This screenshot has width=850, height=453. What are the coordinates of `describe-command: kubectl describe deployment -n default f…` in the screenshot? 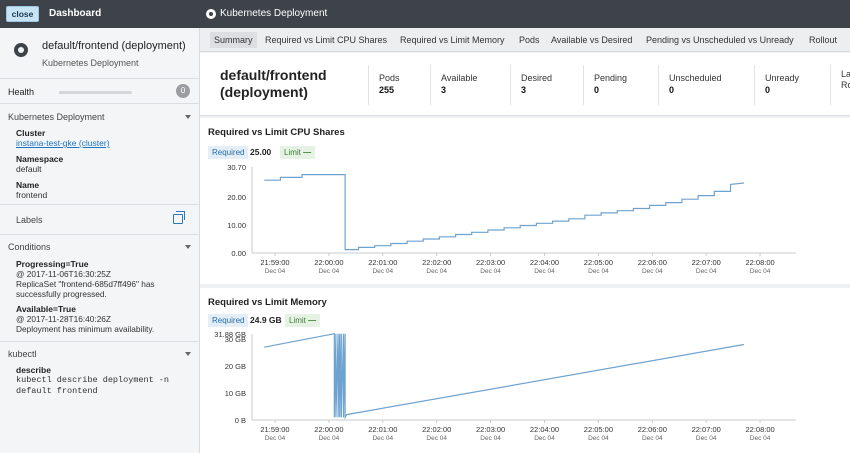 It's located at (93, 385).